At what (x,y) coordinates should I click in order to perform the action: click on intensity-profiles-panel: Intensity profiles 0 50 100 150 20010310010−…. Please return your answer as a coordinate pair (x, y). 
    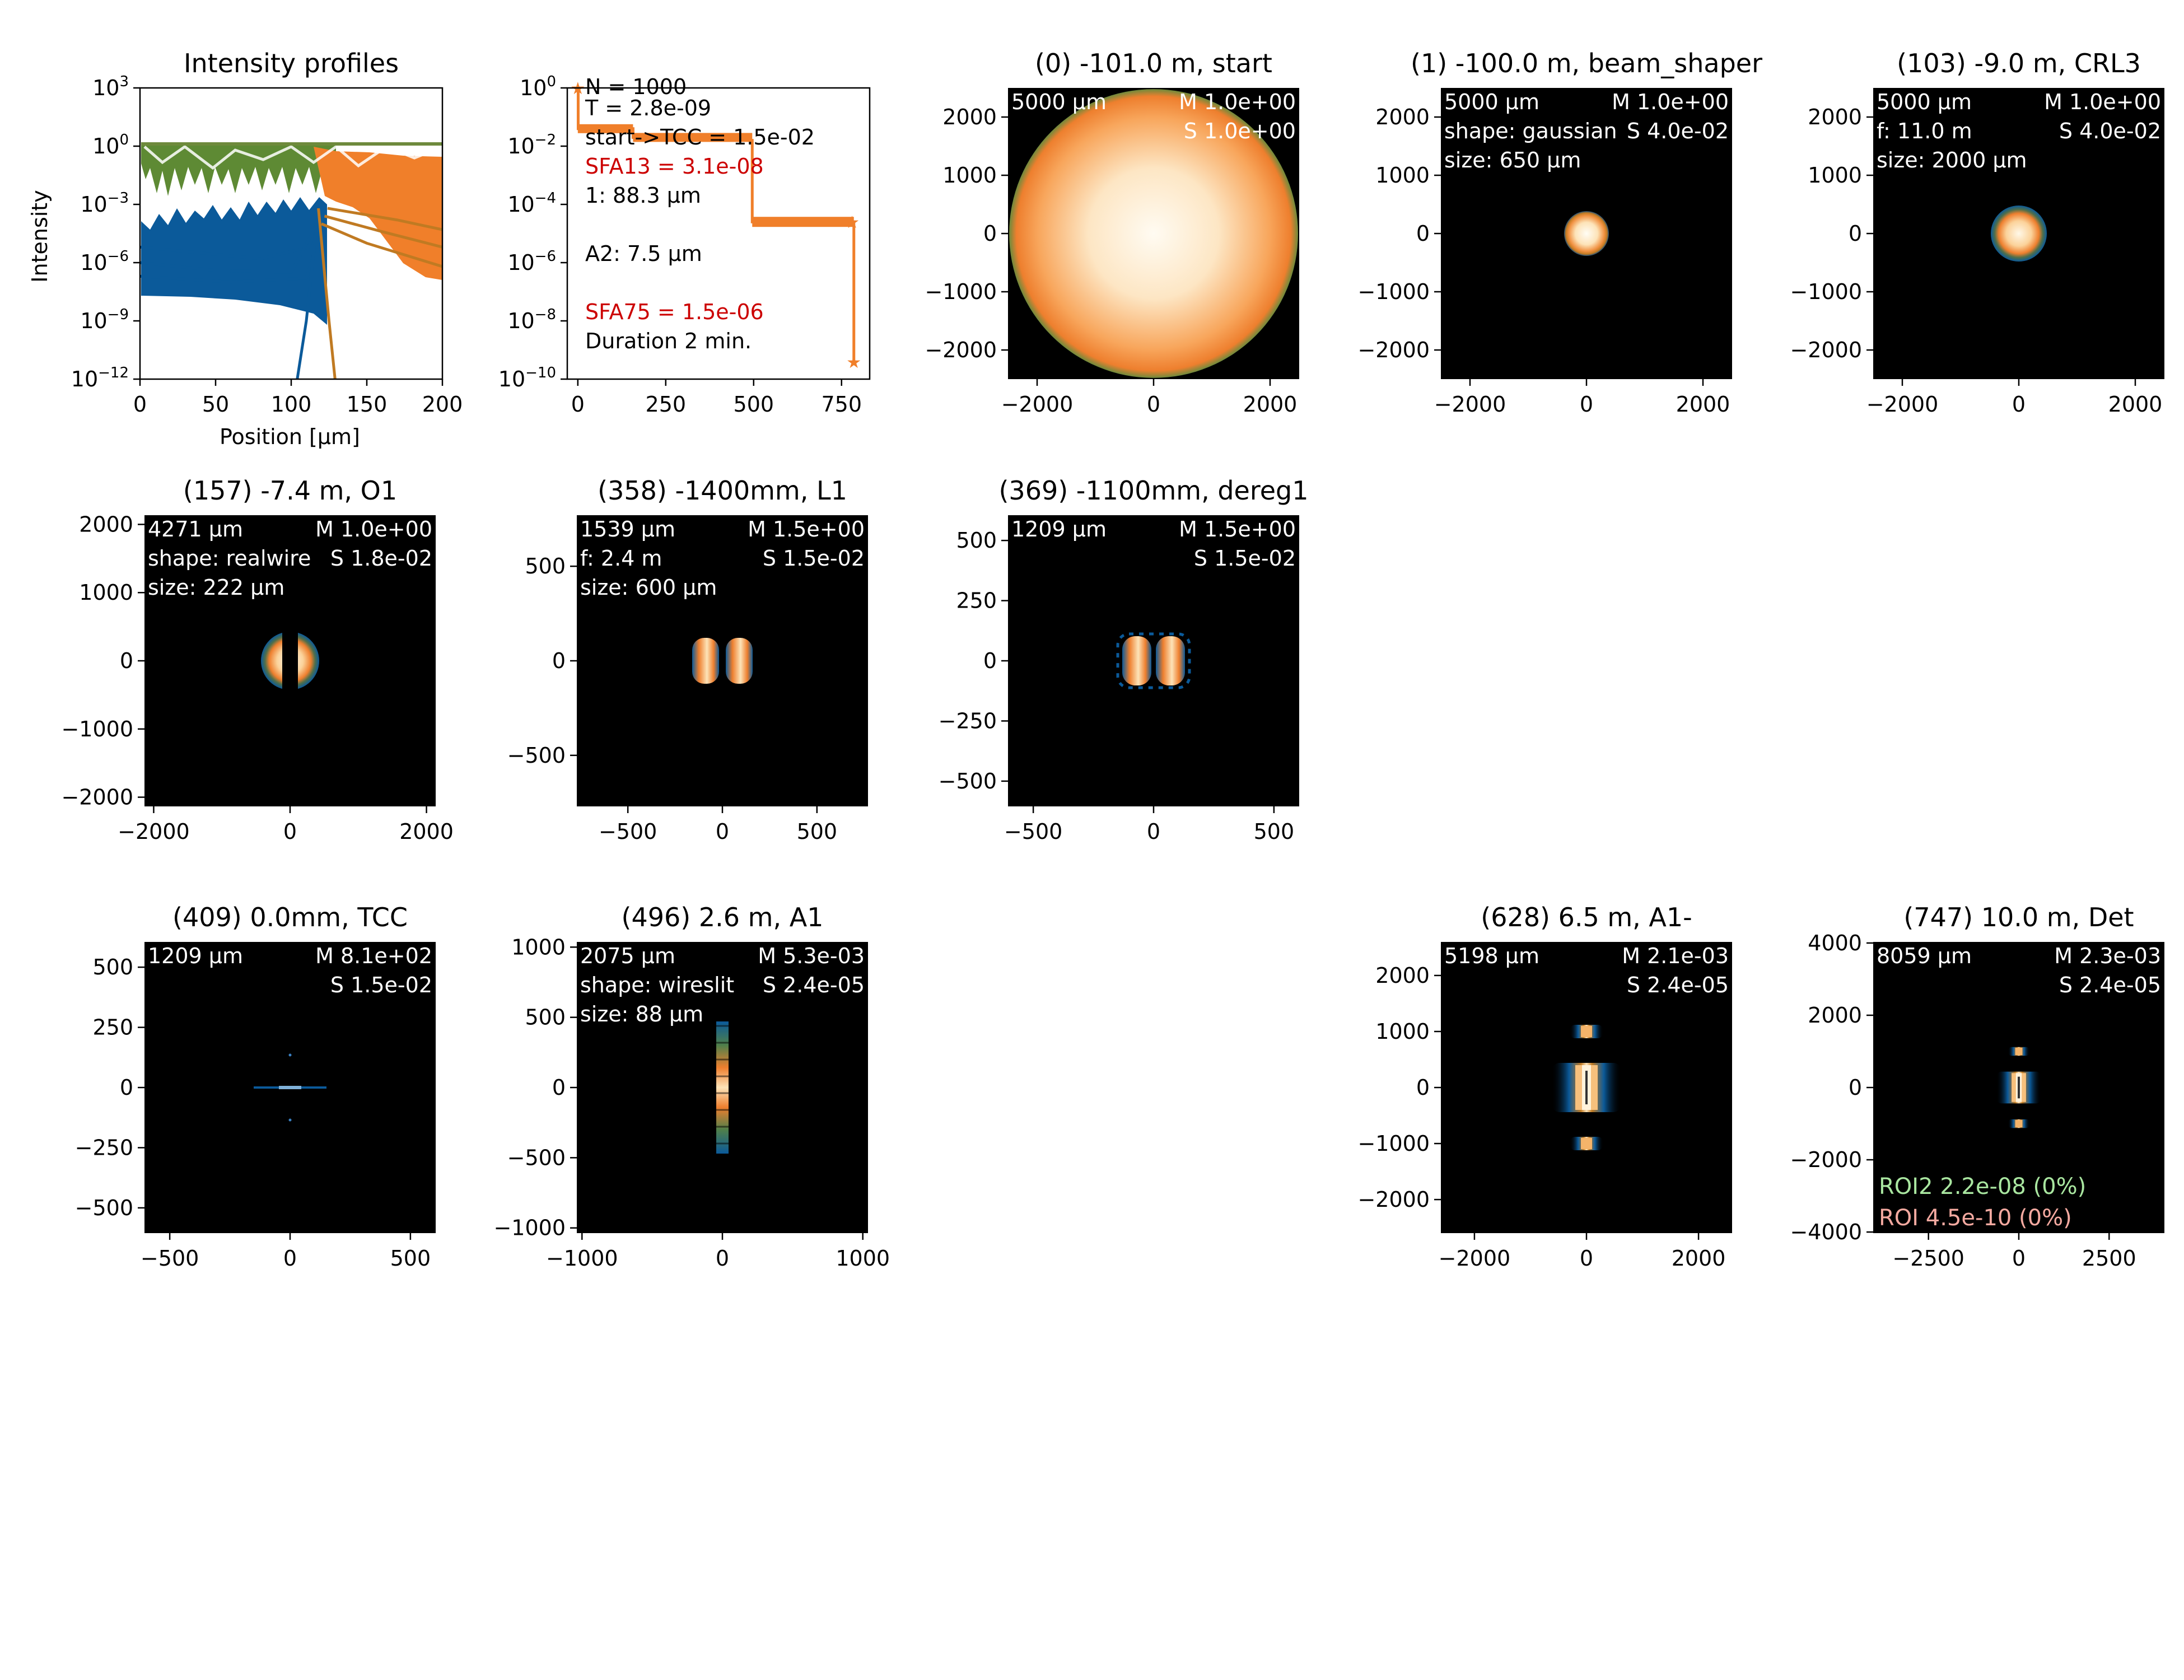
    Looking at the image, I should click on (245, 249).